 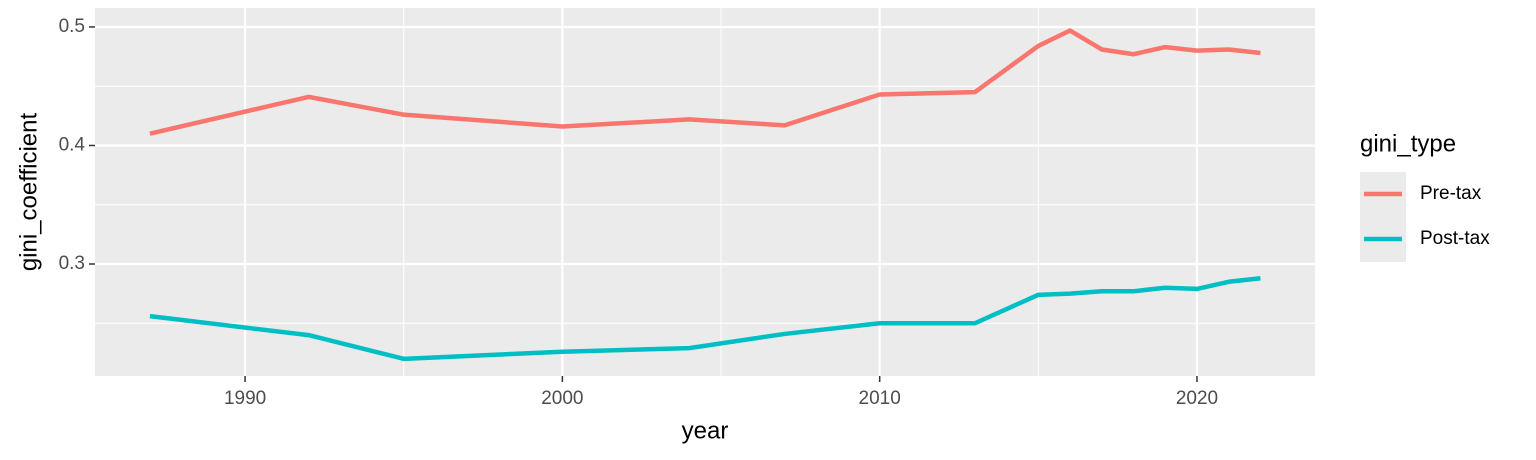 What do you see at coordinates (245, 398) in the screenshot?
I see `x-tick-label: 1990` at bounding box center [245, 398].